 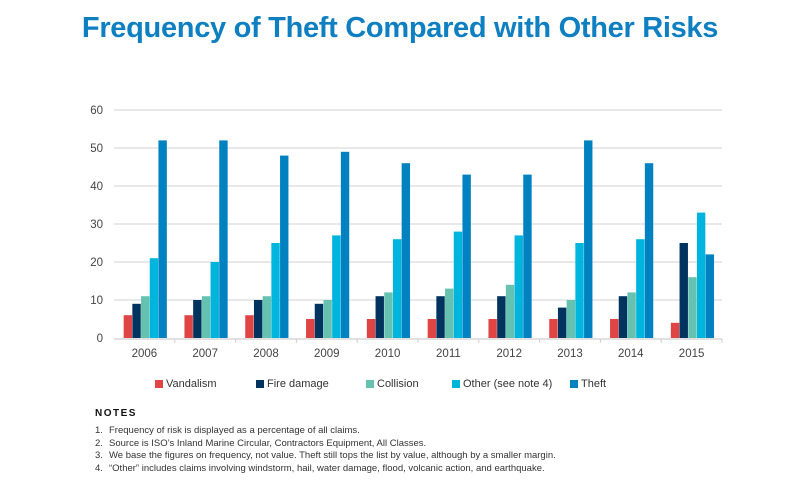 What do you see at coordinates (388, 354) in the screenshot?
I see `x-tick-label: 2010` at bounding box center [388, 354].